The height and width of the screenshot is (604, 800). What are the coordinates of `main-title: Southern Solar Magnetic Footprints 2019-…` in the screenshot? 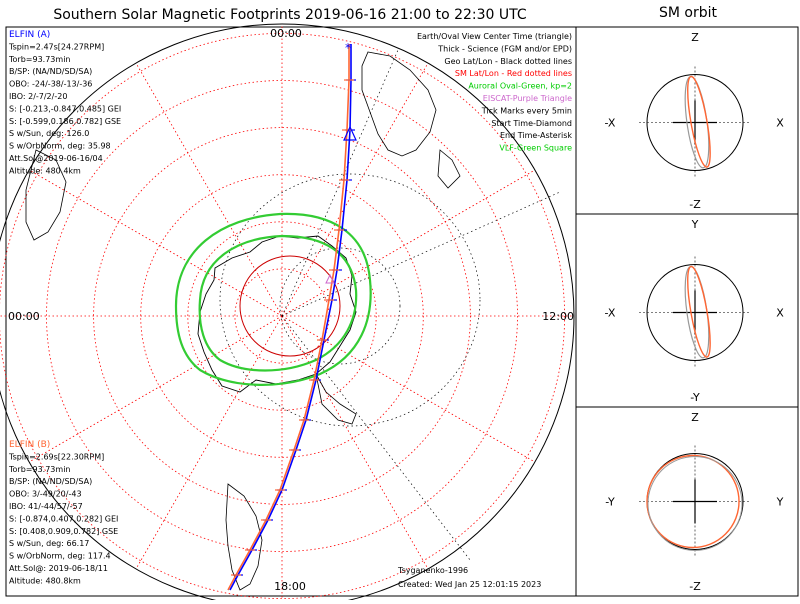 It's located at (290, 15).